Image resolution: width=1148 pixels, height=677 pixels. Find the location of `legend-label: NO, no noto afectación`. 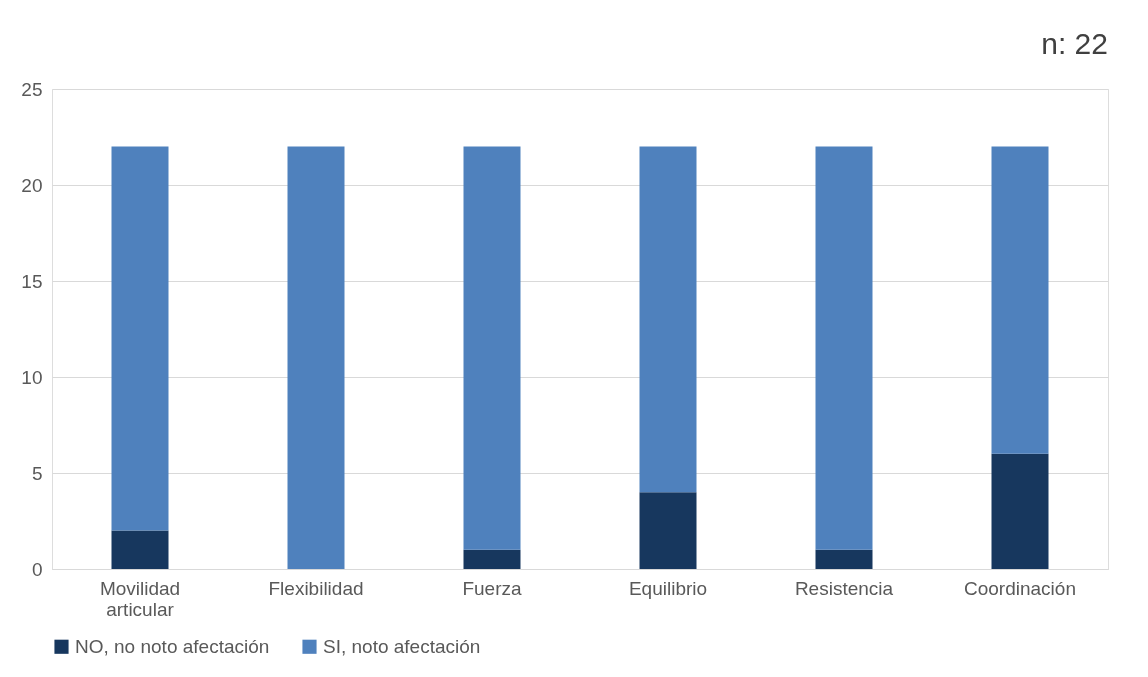

legend-label: NO, no noto afectación is located at coordinates (172, 646).